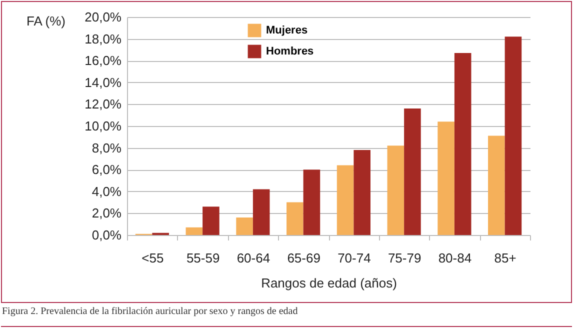 This screenshot has width=574, height=332. Describe the element at coordinates (329, 283) in the screenshot. I see `x-axis-title: Rangos de edad (años)` at that location.